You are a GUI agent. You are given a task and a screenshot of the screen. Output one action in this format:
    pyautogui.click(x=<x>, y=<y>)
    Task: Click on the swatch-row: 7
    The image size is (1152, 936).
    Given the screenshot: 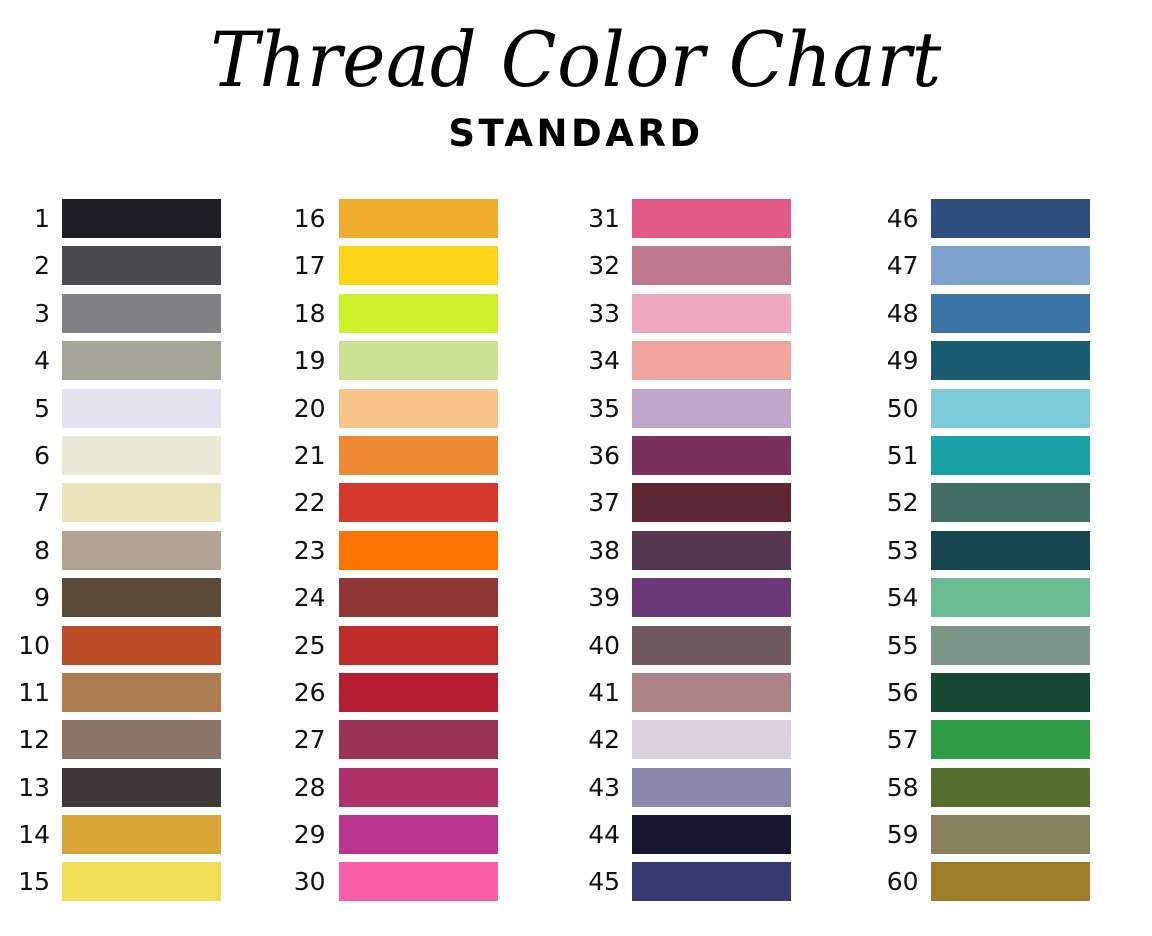 What is the action you would take?
    pyautogui.click(x=142, y=506)
    